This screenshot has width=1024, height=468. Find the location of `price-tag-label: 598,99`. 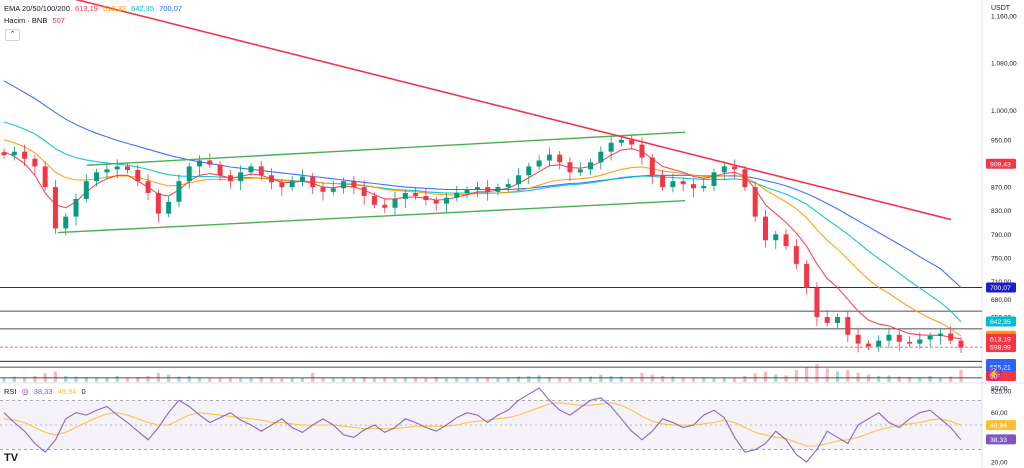

price-tag-label: 598,99 is located at coordinates (1000, 348).